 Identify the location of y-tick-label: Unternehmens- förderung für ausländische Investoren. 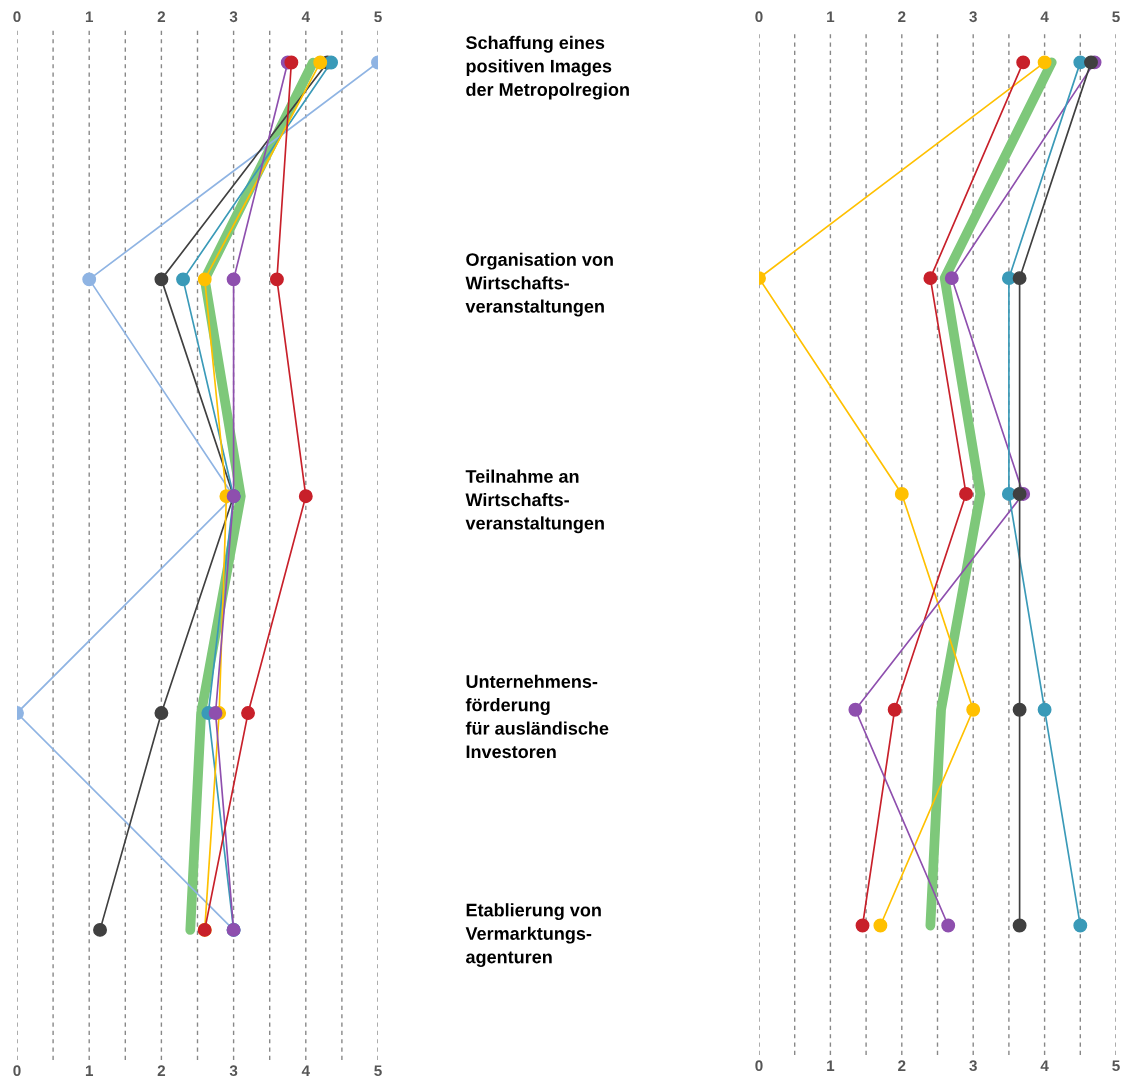
(537, 716).